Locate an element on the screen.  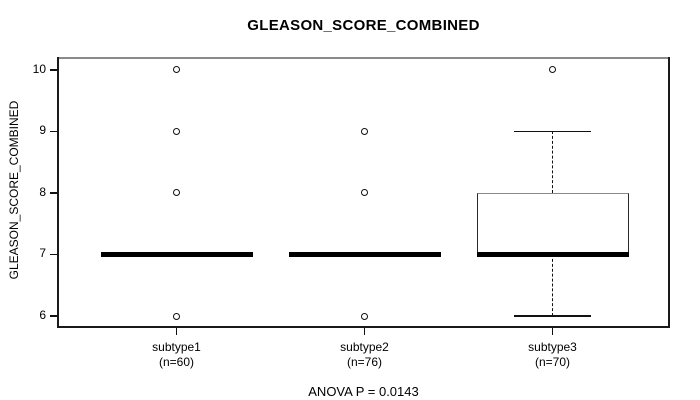
box-iqr is located at coordinates (552, 223).